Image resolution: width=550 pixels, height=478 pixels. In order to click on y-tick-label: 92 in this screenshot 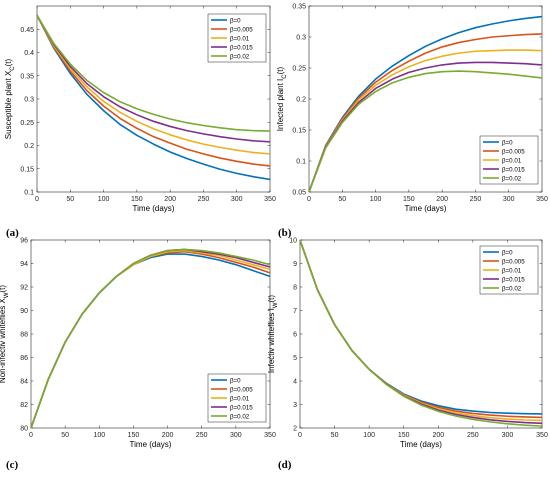, I will do `click(24, 288)`.